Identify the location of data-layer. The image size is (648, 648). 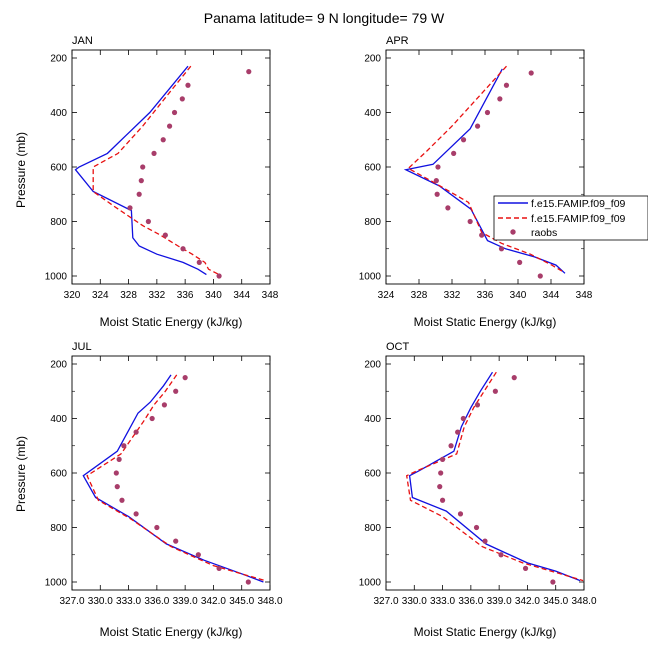
(163, 172).